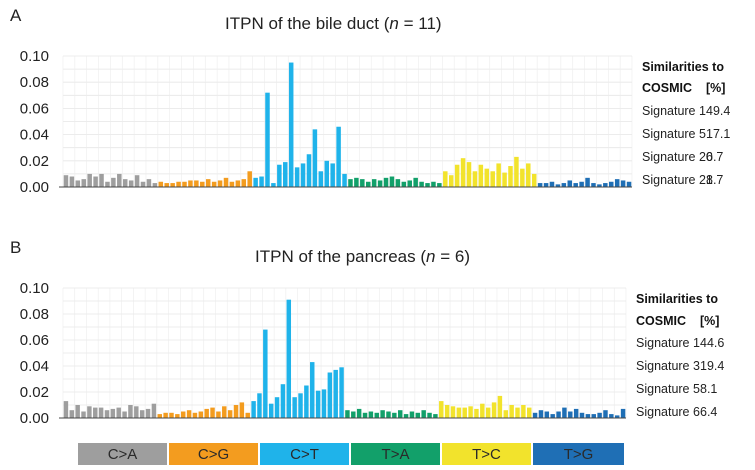 This screenshot has width=755, height=470. Describe the element at coordinates (34, 135) in the screenshot. I see `y-tick-label: 0.04` at that location.